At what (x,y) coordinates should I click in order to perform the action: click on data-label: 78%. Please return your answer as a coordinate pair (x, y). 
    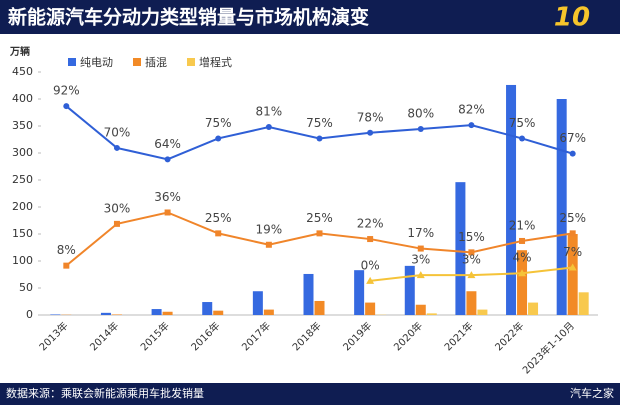
    Looking at the image, I should click on (370, 117).